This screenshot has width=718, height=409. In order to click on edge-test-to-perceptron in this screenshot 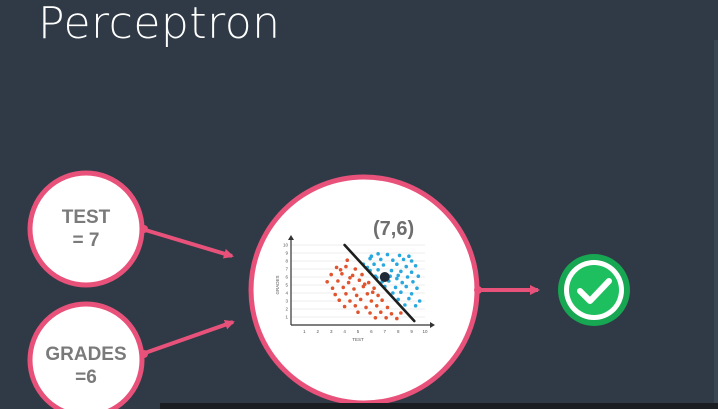, I will do `click(187, 243)`.